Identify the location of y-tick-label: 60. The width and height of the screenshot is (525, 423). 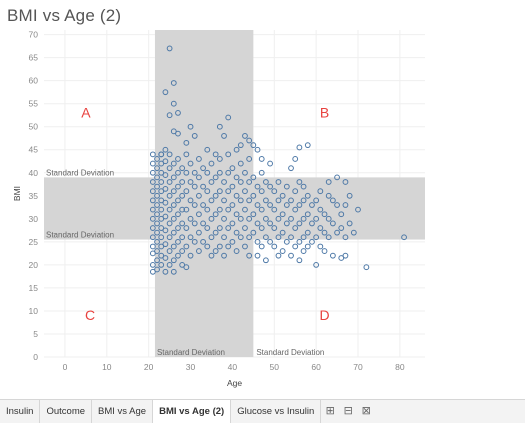
(34, 81).